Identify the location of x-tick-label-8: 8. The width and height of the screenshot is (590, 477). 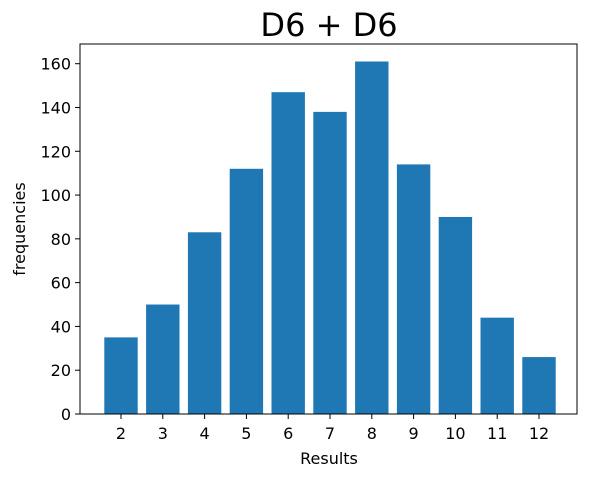
(372, 433).